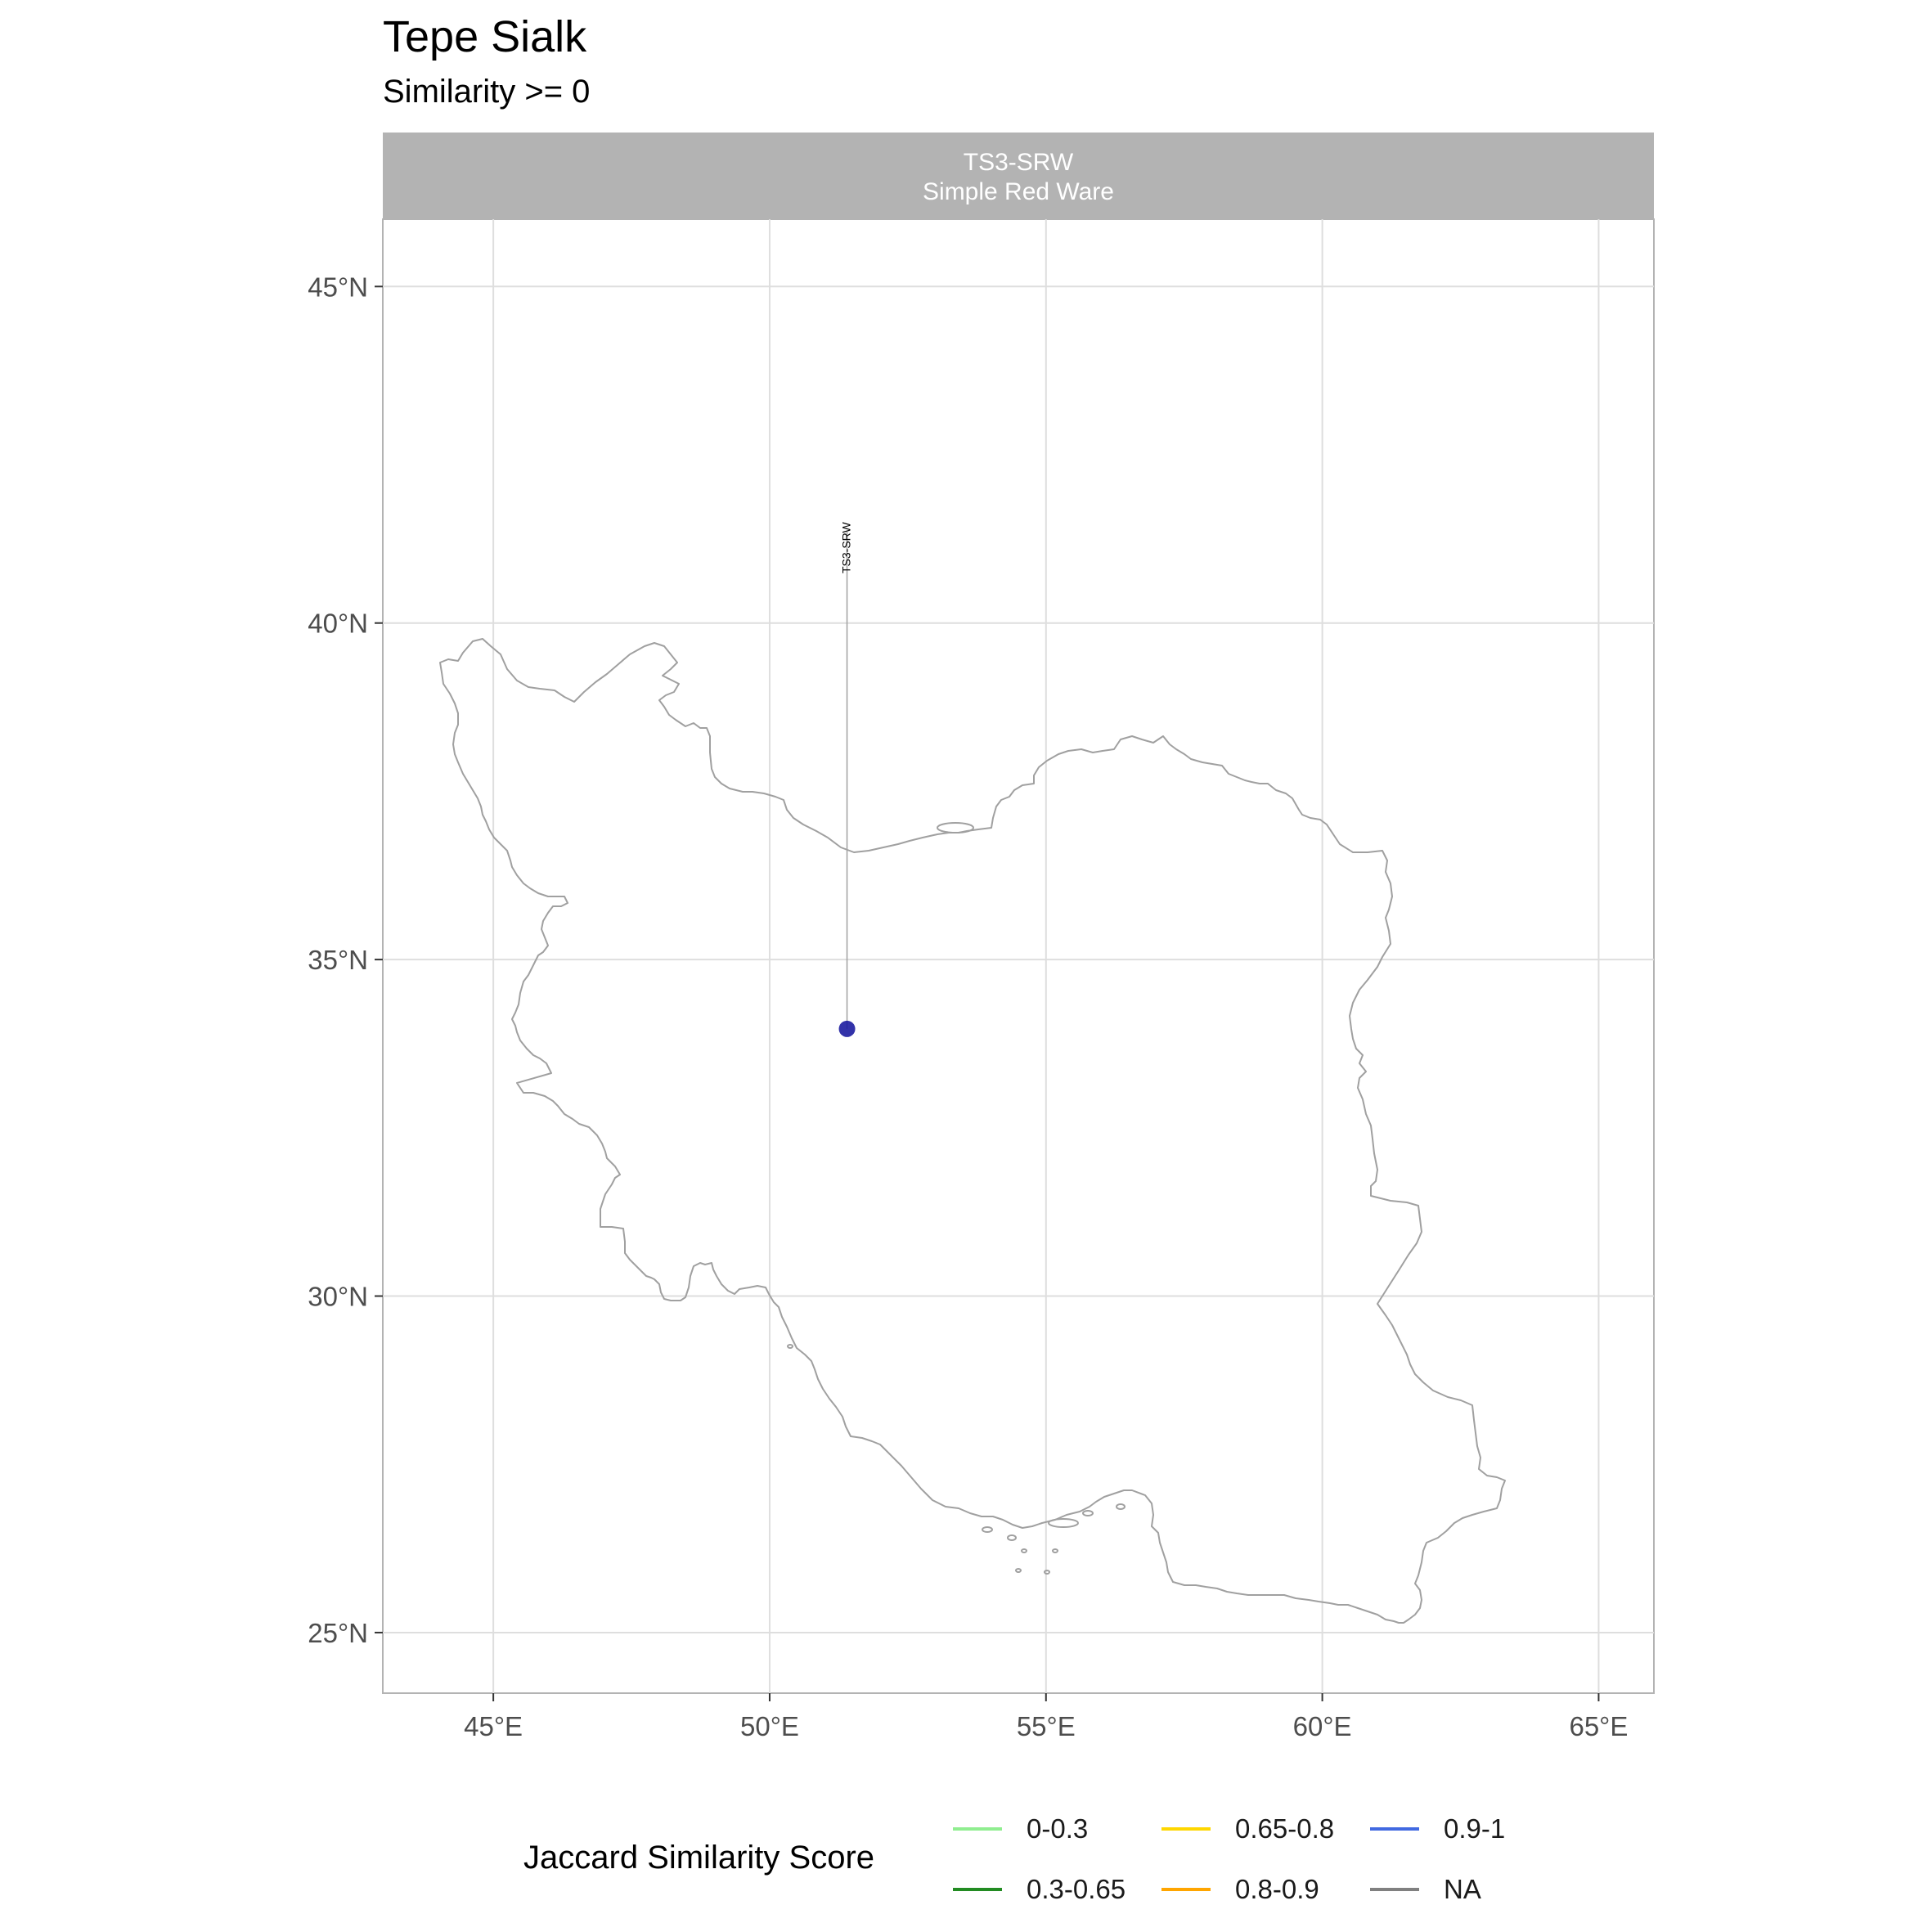  Describe the element at coordinates (1285, 1829) in the screenshot. I see `legend-label: 0.65-0.8` at that location.